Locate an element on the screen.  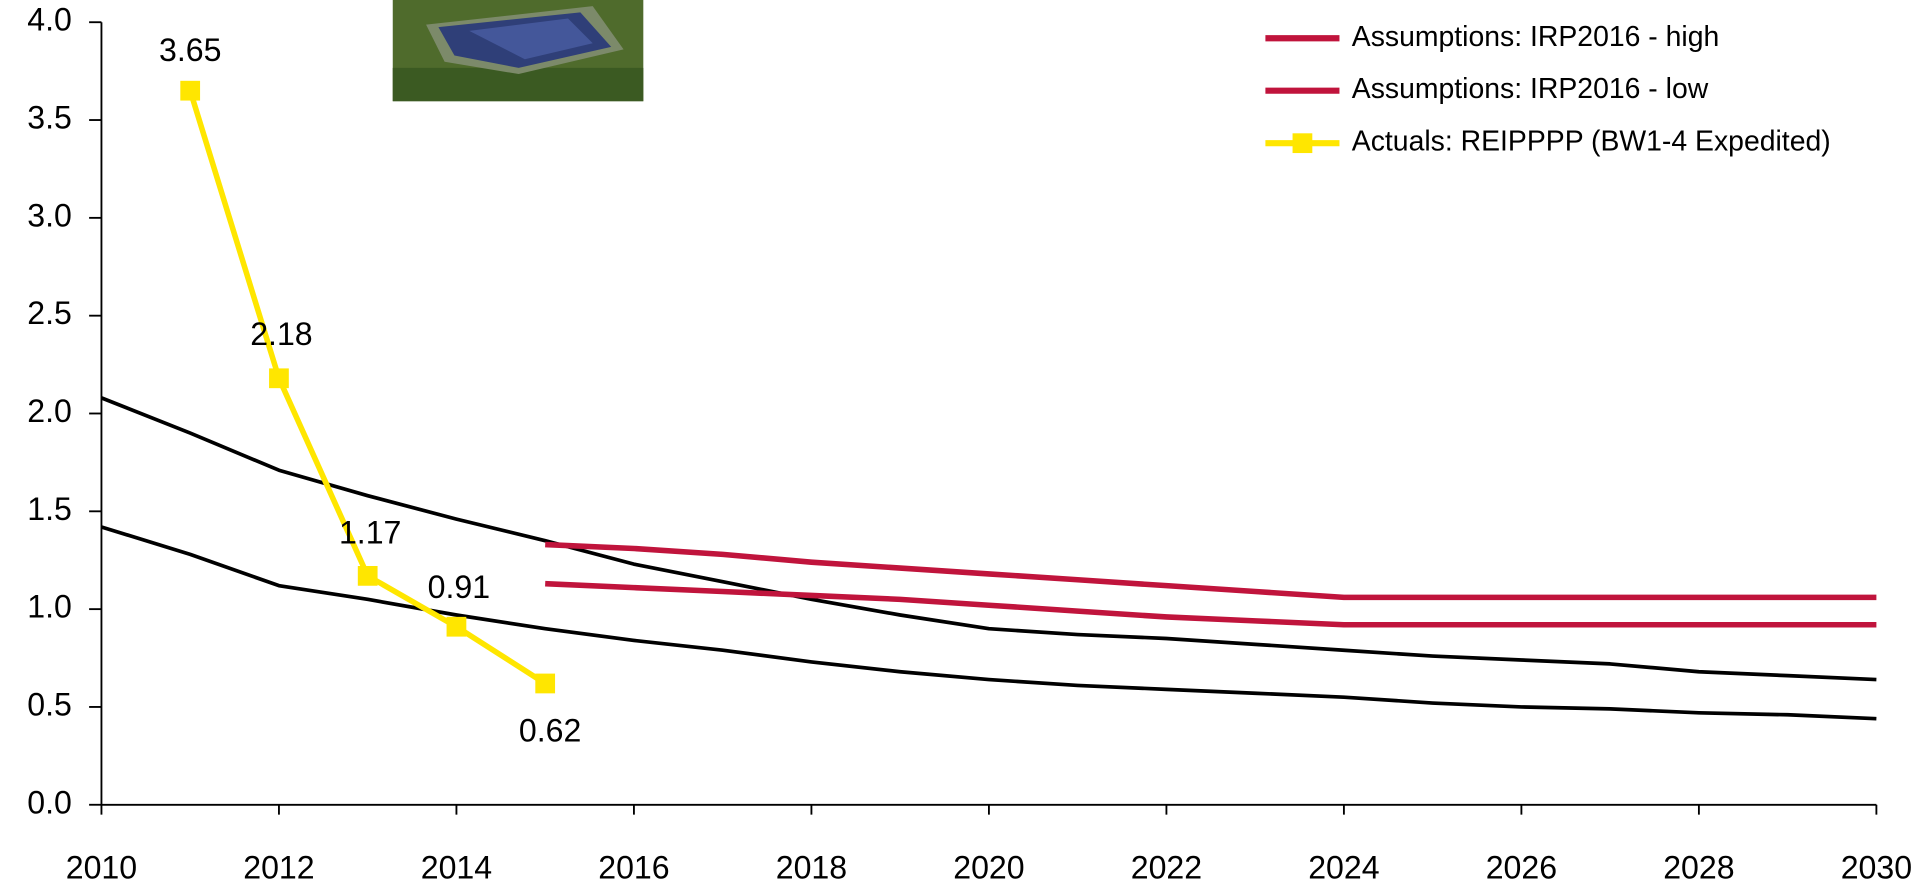
data-label: 3.65 is located at coordinates (190, 50).